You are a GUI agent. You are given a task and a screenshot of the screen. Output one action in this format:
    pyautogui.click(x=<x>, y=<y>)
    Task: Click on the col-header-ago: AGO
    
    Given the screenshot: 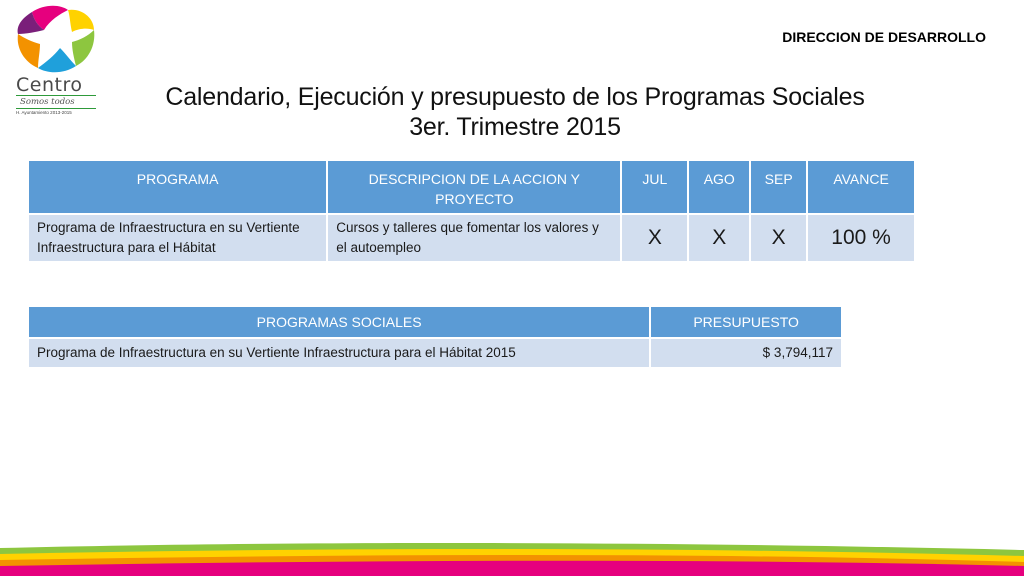 What is the action you would take?
    pyautogui.click(x=719, y=187)
    